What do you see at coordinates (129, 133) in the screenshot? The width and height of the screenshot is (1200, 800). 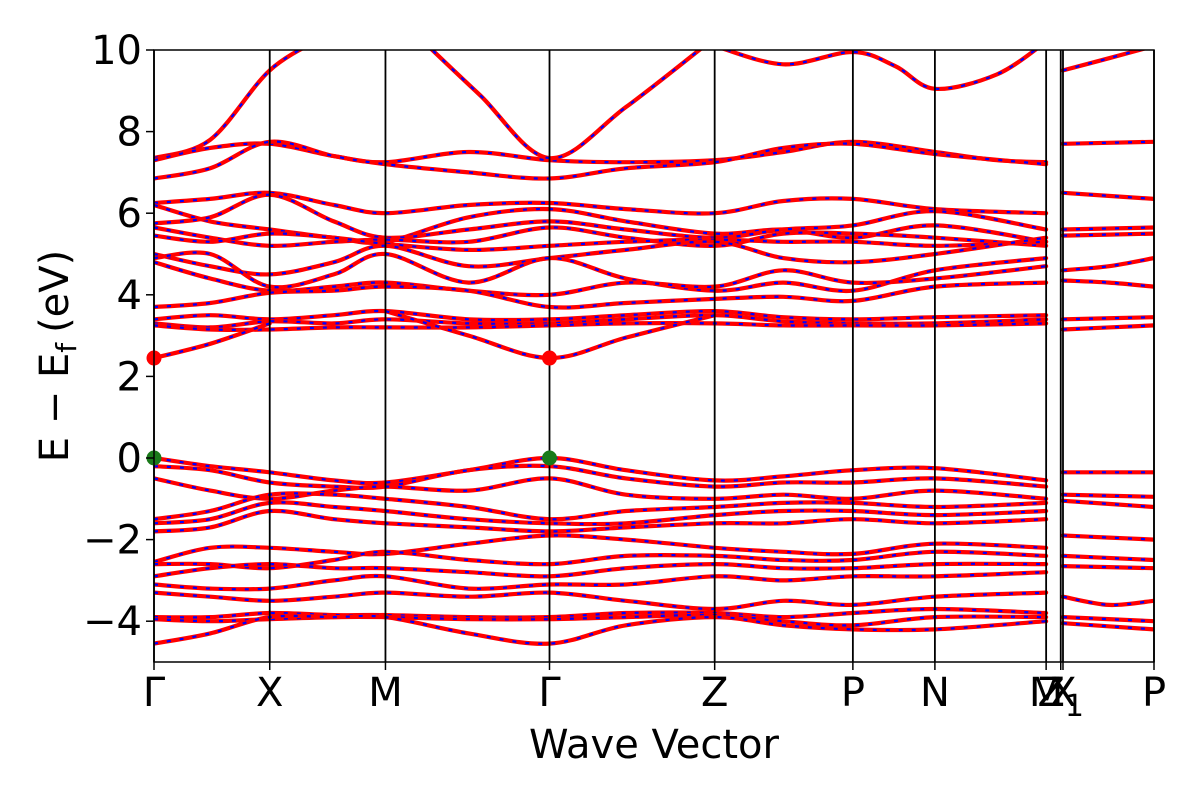 I see `y-tick-label: 8` at bounding box center [129, 133].